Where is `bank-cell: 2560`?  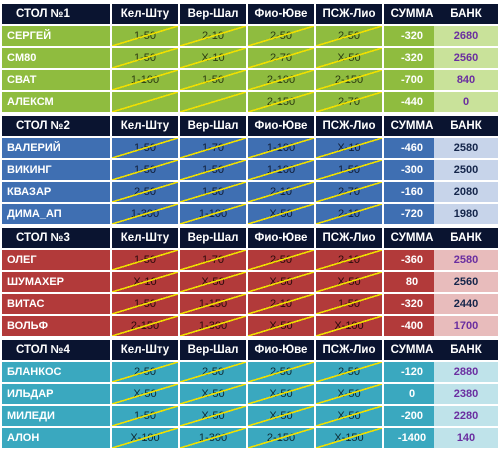 bank-cell: 2560 is located at coordinates (466, 282).